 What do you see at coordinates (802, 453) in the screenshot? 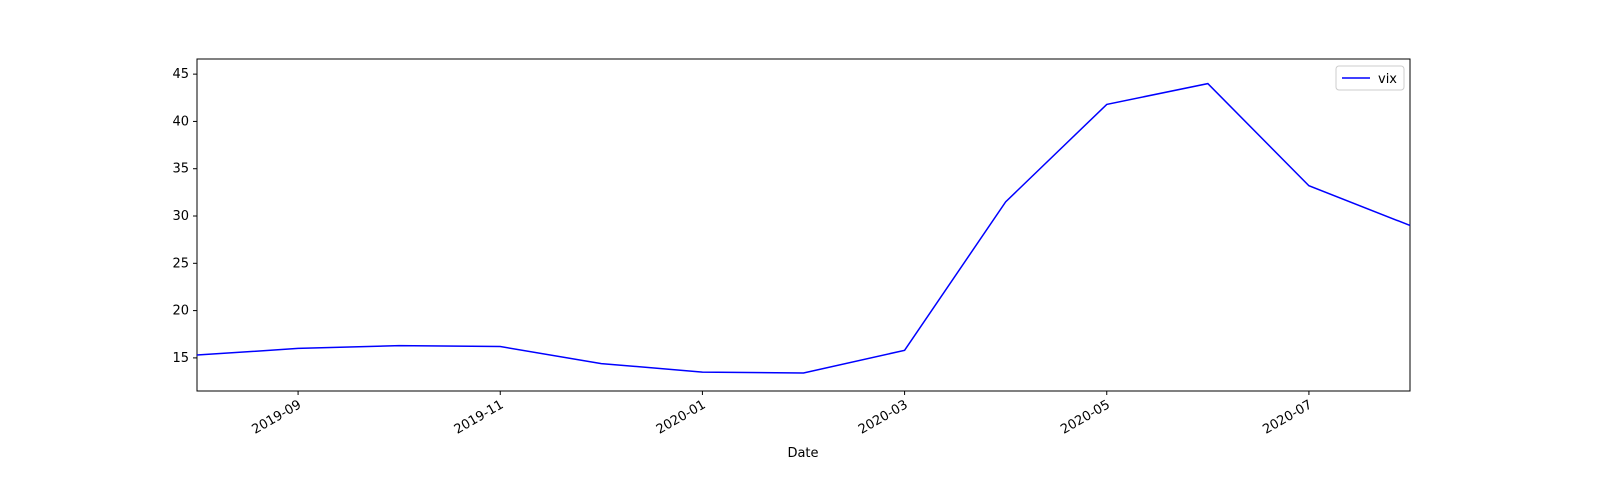
I see `x-axis-label: Date` at bounding box center [802, 453].